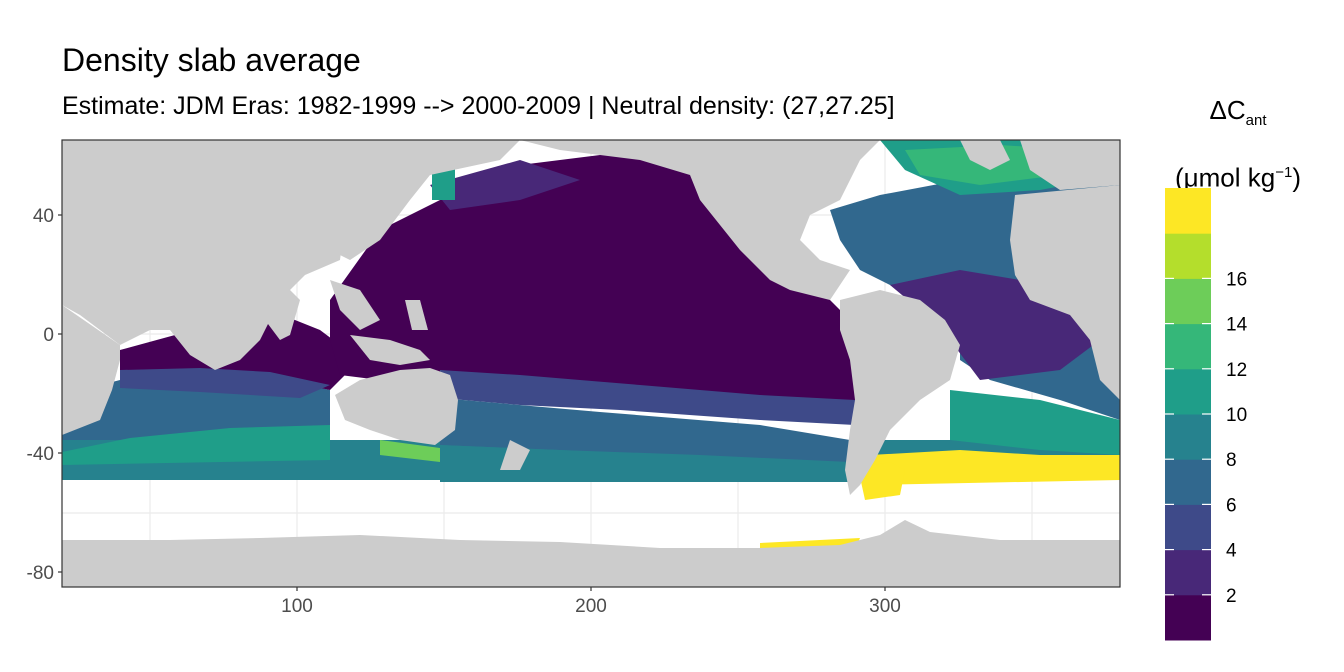  I want to click on legend-subscript: ant, so click(1256, 121).